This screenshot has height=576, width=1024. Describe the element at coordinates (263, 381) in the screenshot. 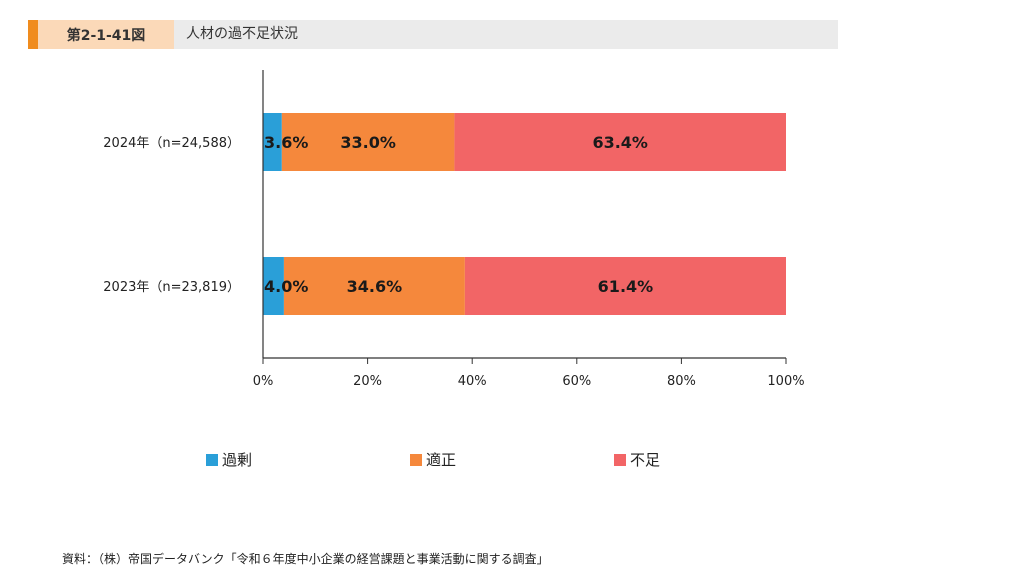

I see `x-tick-label-0: 0%` at that location.